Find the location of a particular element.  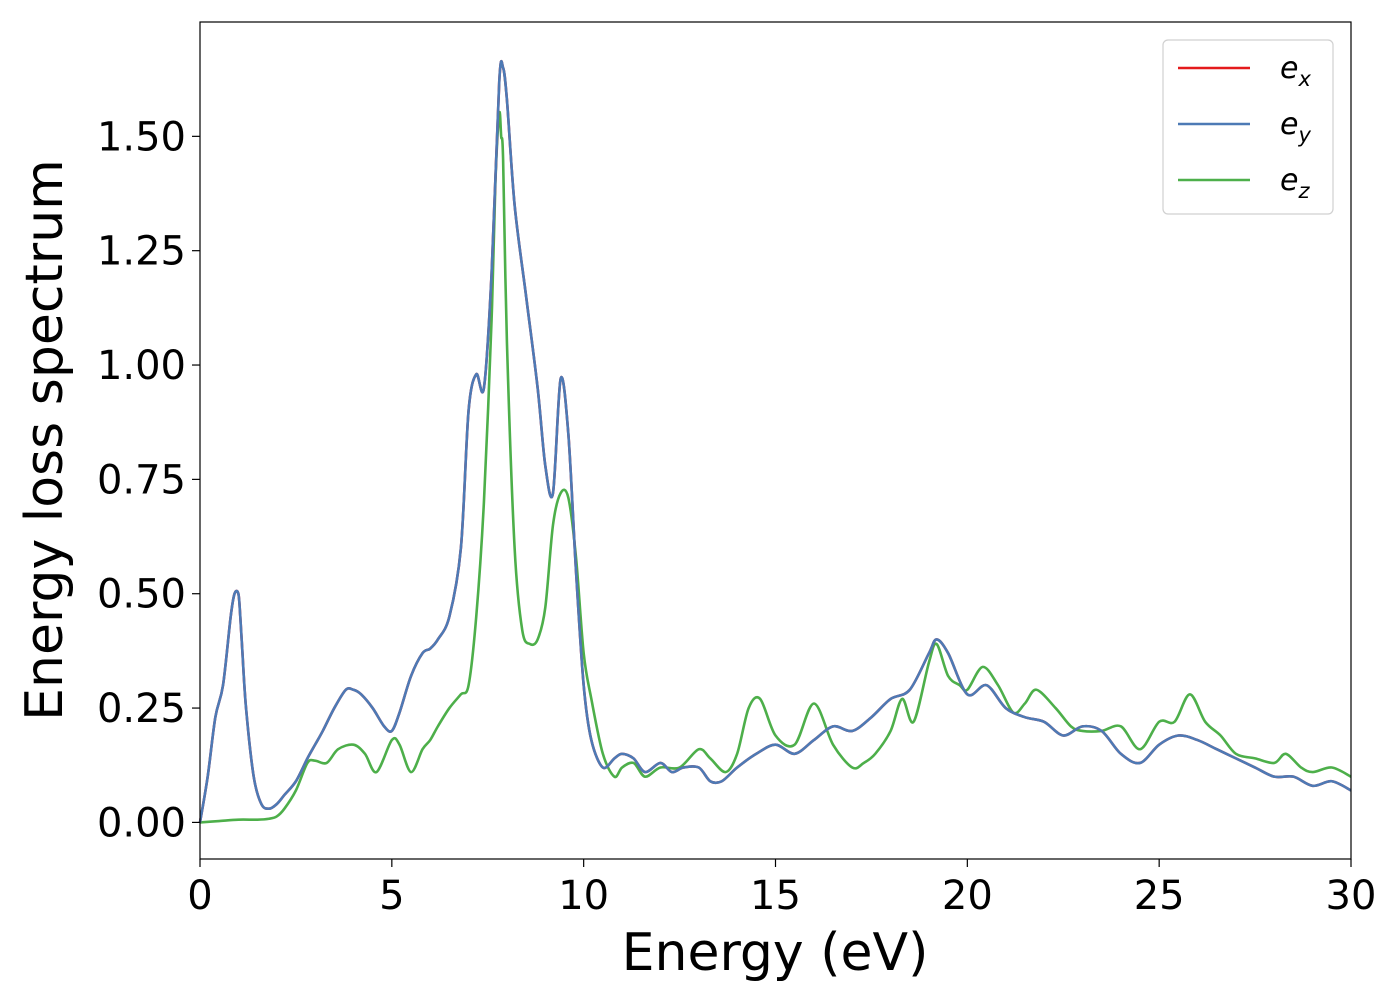

legend-box is located at coordinates (1248, 127).